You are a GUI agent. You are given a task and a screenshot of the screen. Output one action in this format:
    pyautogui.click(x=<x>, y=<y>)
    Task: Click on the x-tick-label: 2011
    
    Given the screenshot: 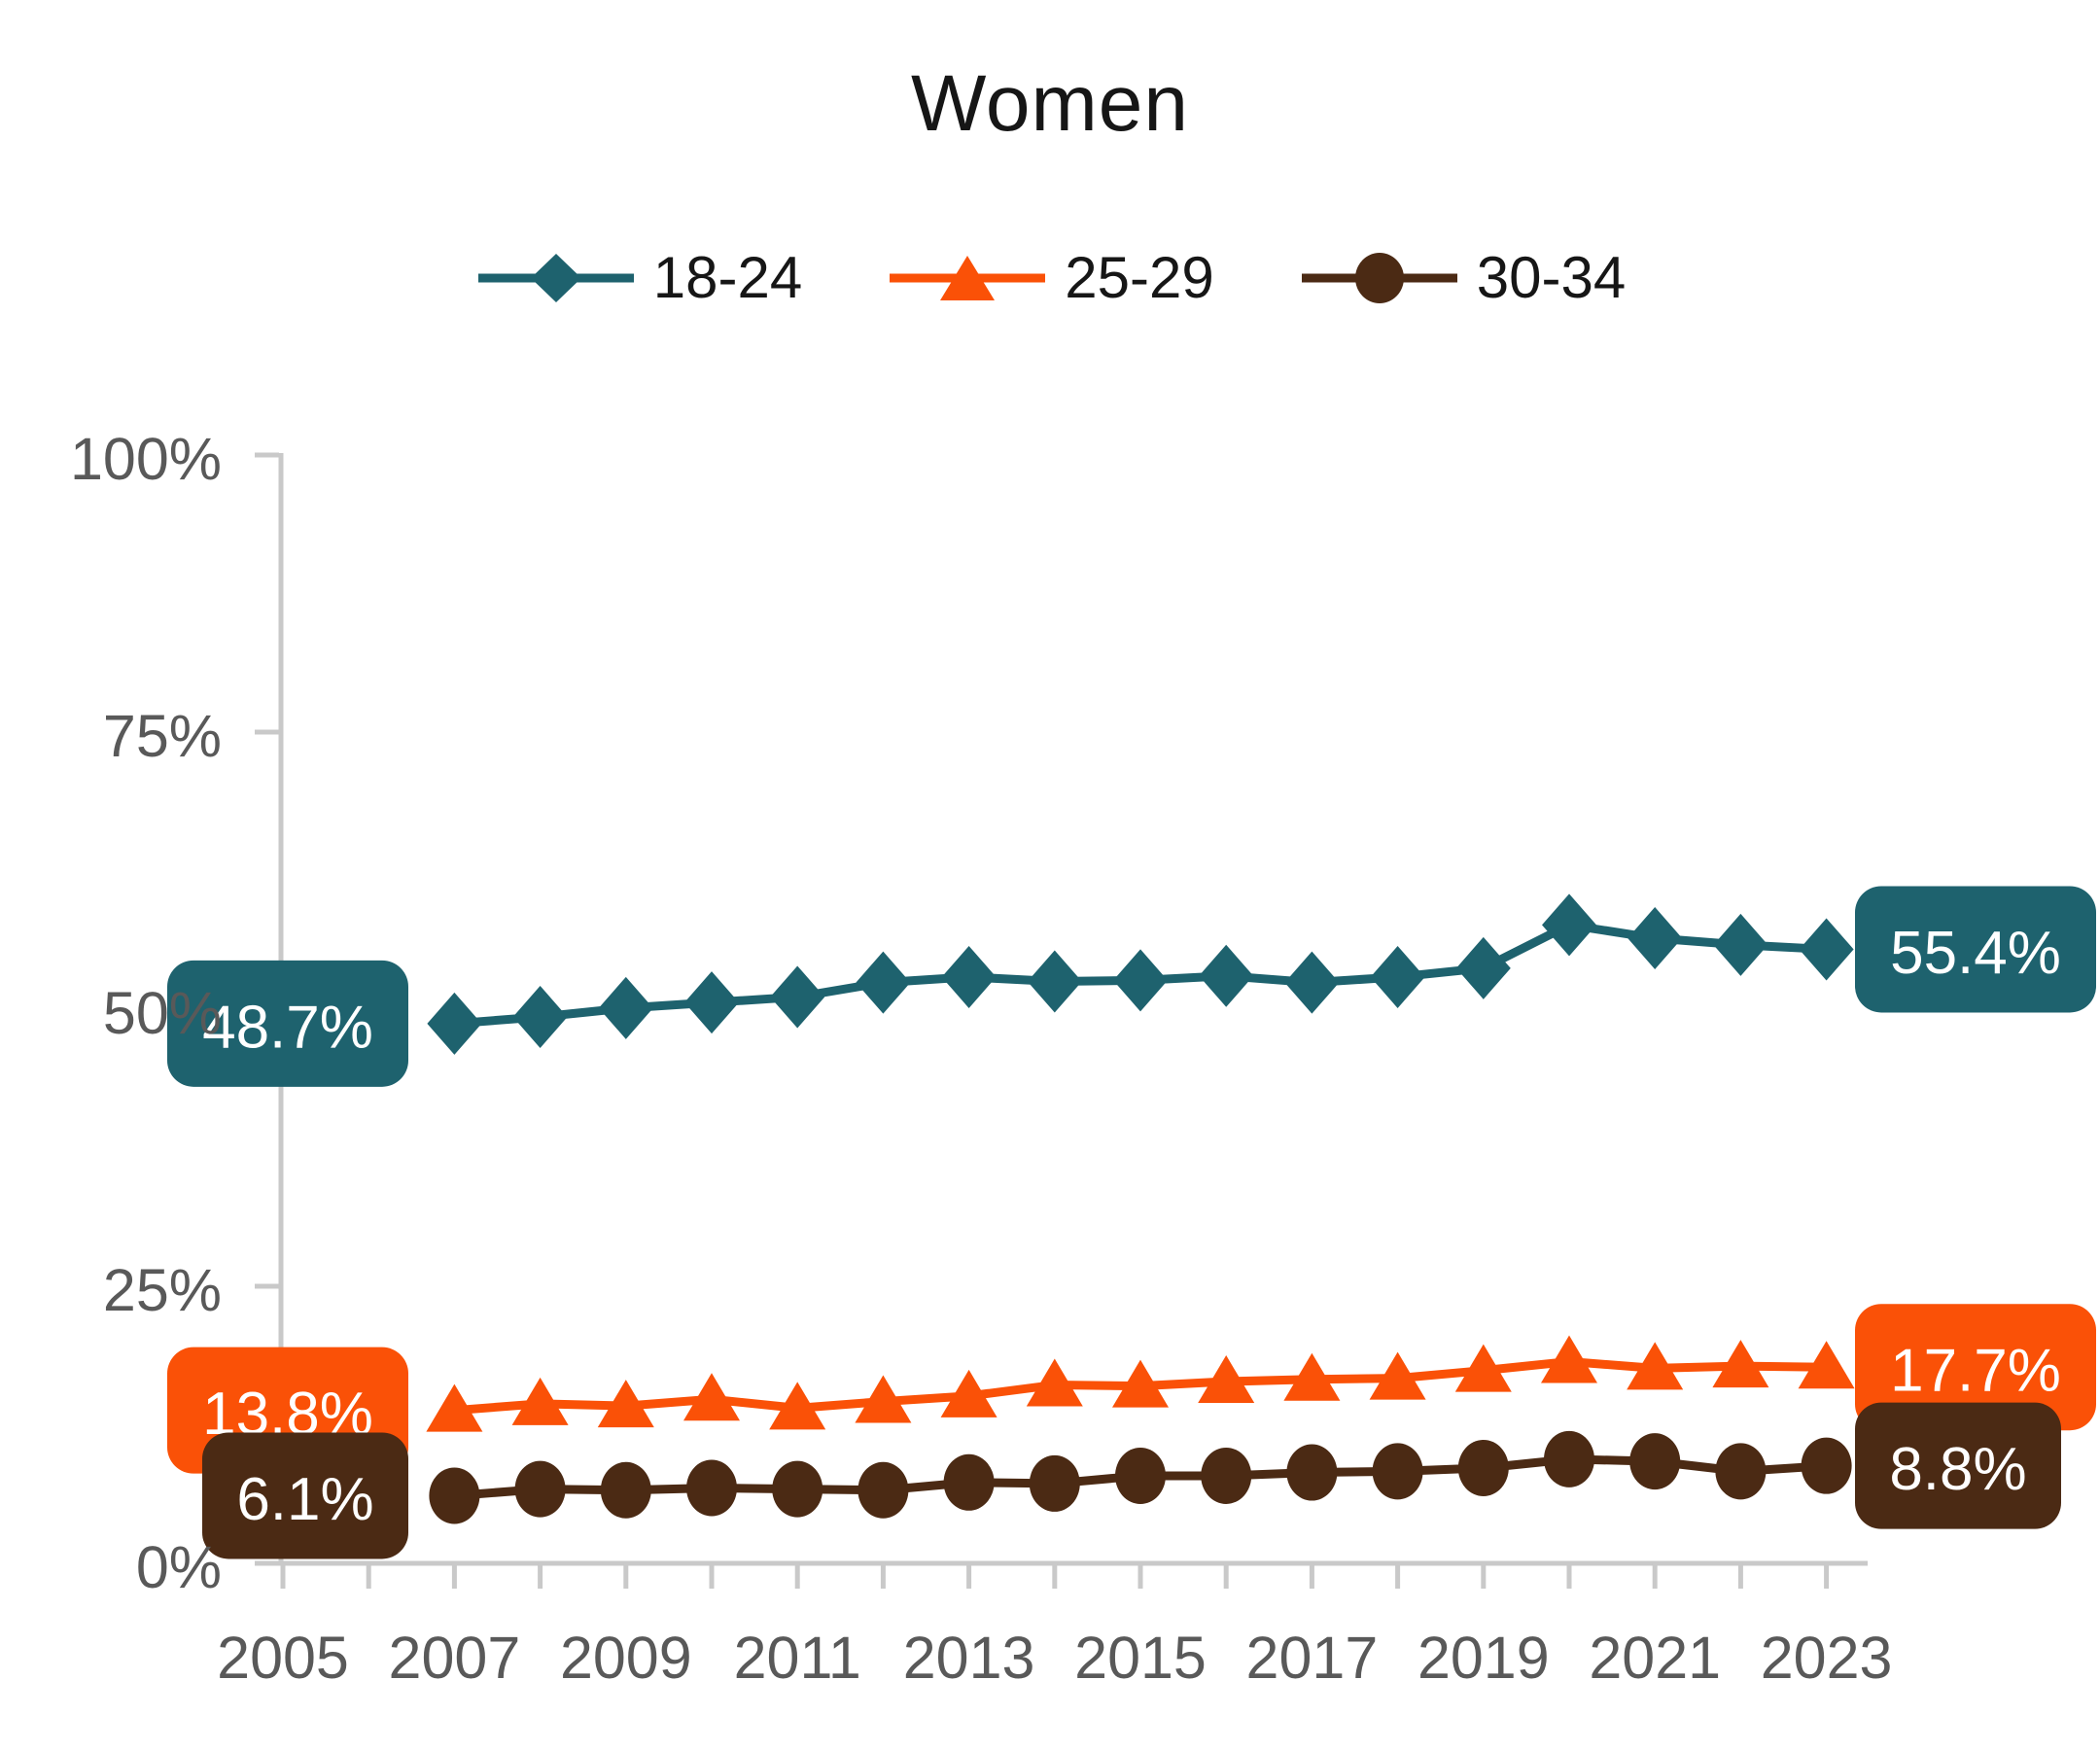 What is the action you would take?
    pyautogui.click(x=797, y=1658)
    